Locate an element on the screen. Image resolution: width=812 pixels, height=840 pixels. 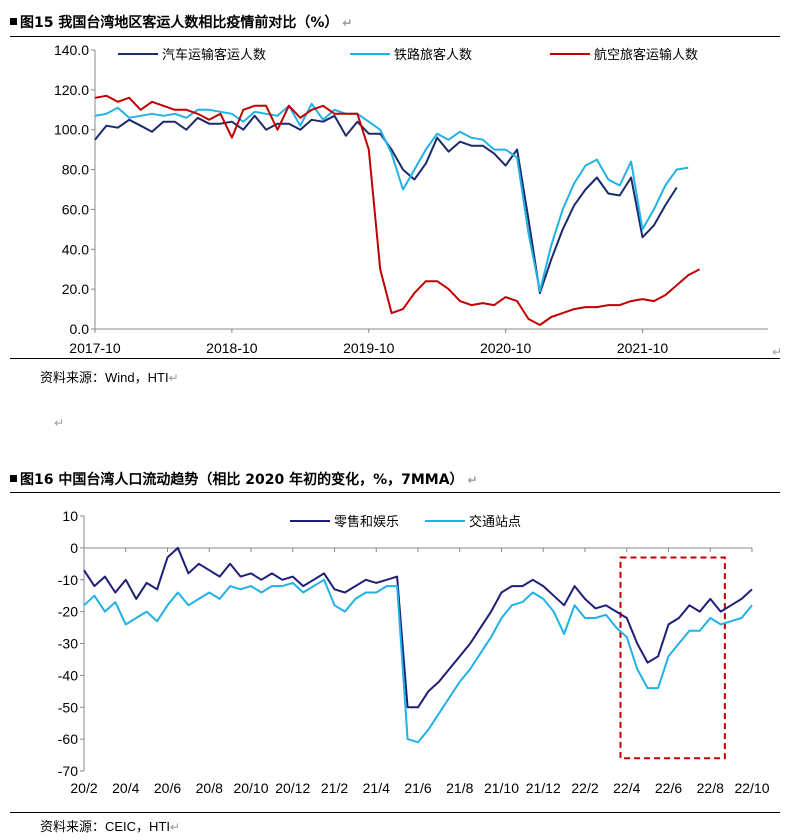
fig15-y-tick-label: 40.0 is located at coordinates (75, 249).